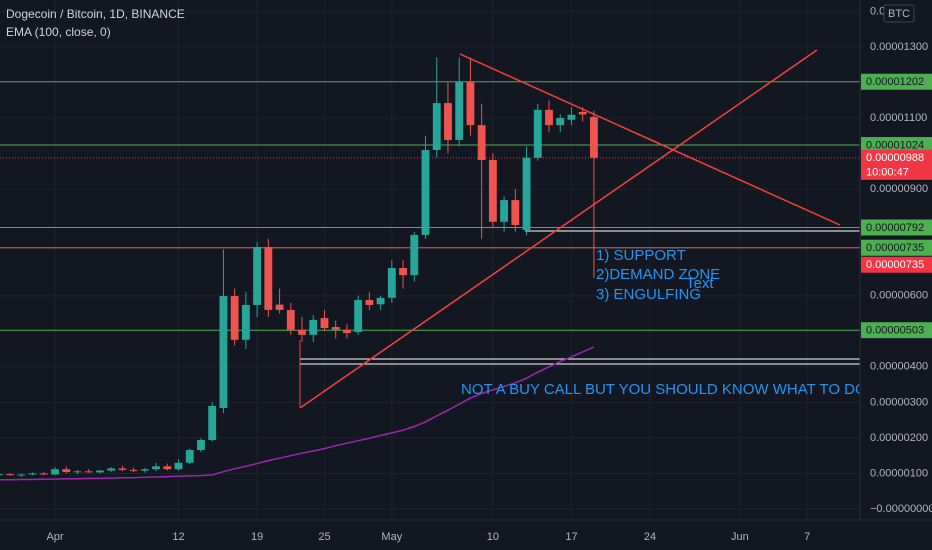 This screenshot has width=932, height=550. What do you see at coordinates (54, 537) in the screenshot?
I see `x-tick-label: Apr` at bounding box center [54, 537].